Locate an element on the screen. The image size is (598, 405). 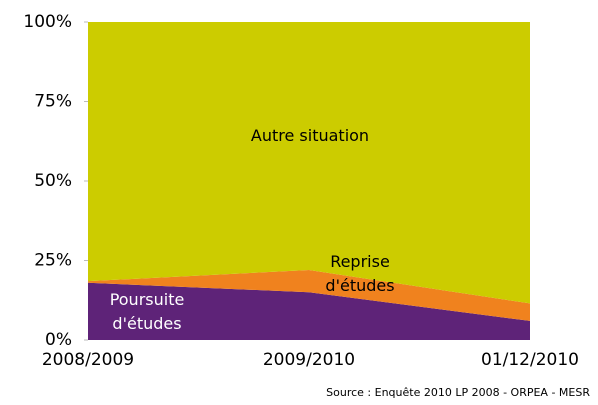
x-tick-label: 01/12/2010 is located at coordinates (530, 360).